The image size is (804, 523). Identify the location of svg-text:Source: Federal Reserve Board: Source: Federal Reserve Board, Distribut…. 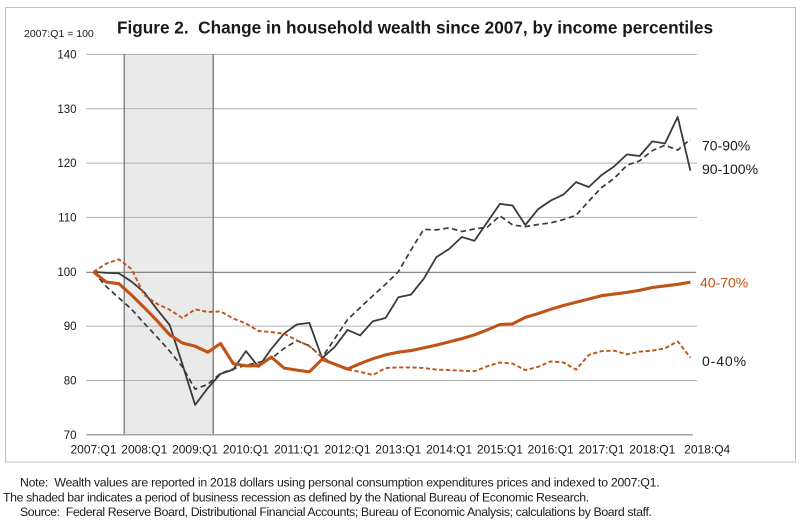
(336, 512).